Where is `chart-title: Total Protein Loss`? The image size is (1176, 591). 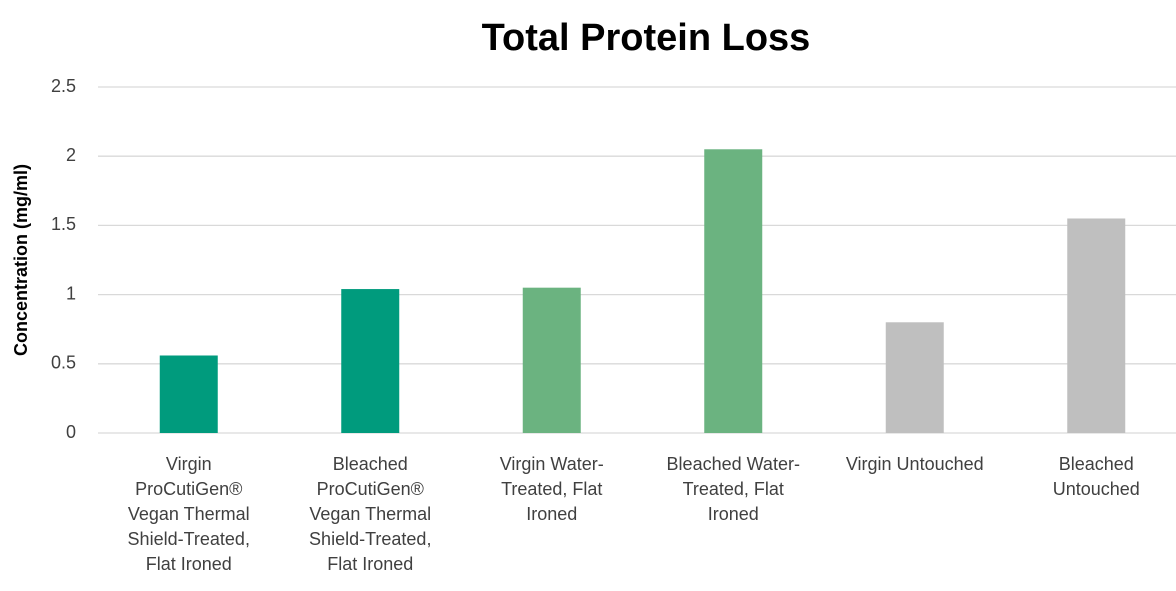 chart-title: Total Protein Loss is located at coordinates (646, 38).